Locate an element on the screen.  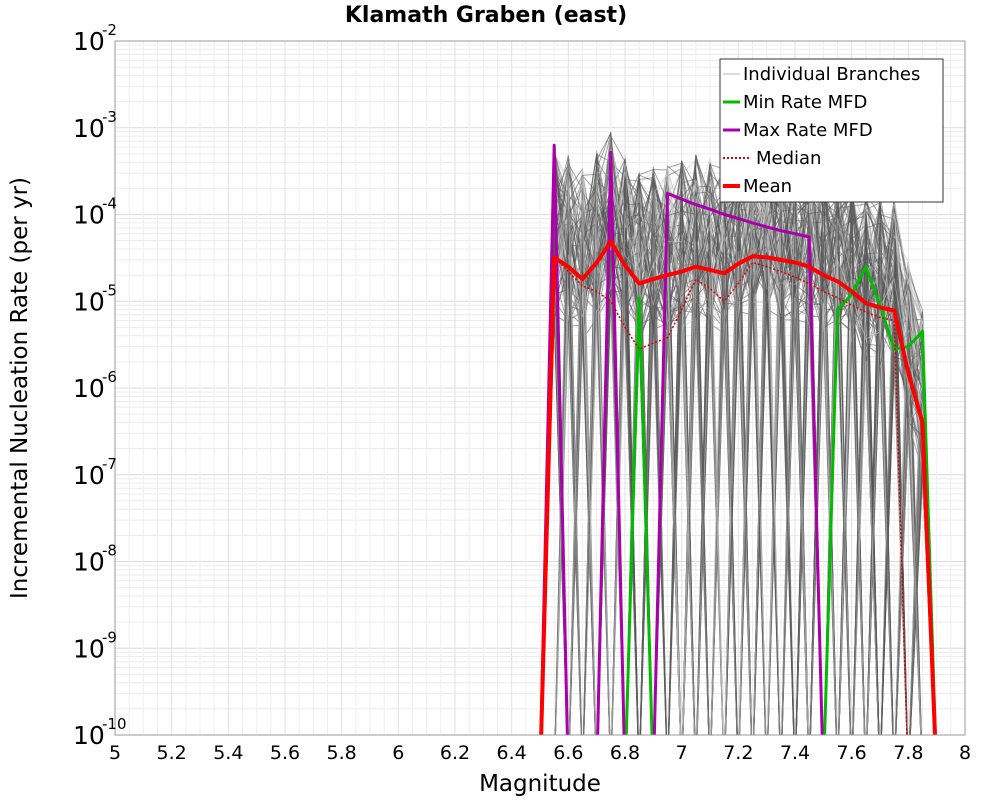
x-tick-label: 8 is located at coordinates (965, 753).